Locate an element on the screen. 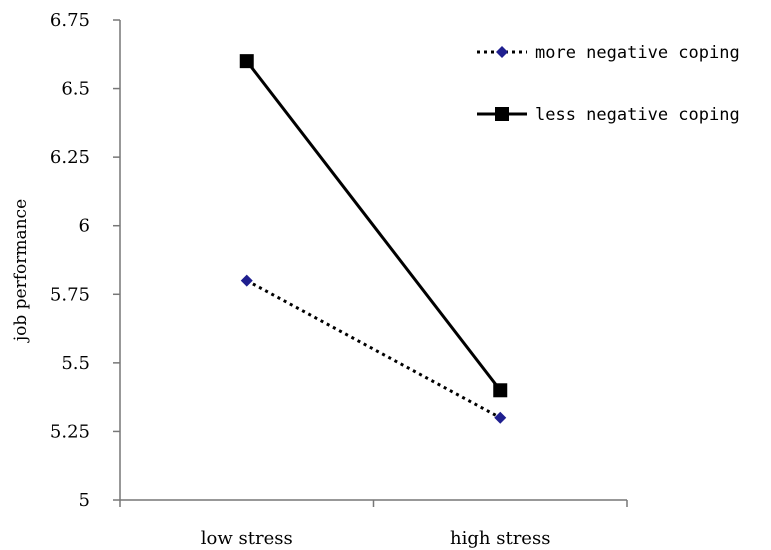 The image size is (771, 550). legend-item: more negative coping is located at coordinates (608, 53).